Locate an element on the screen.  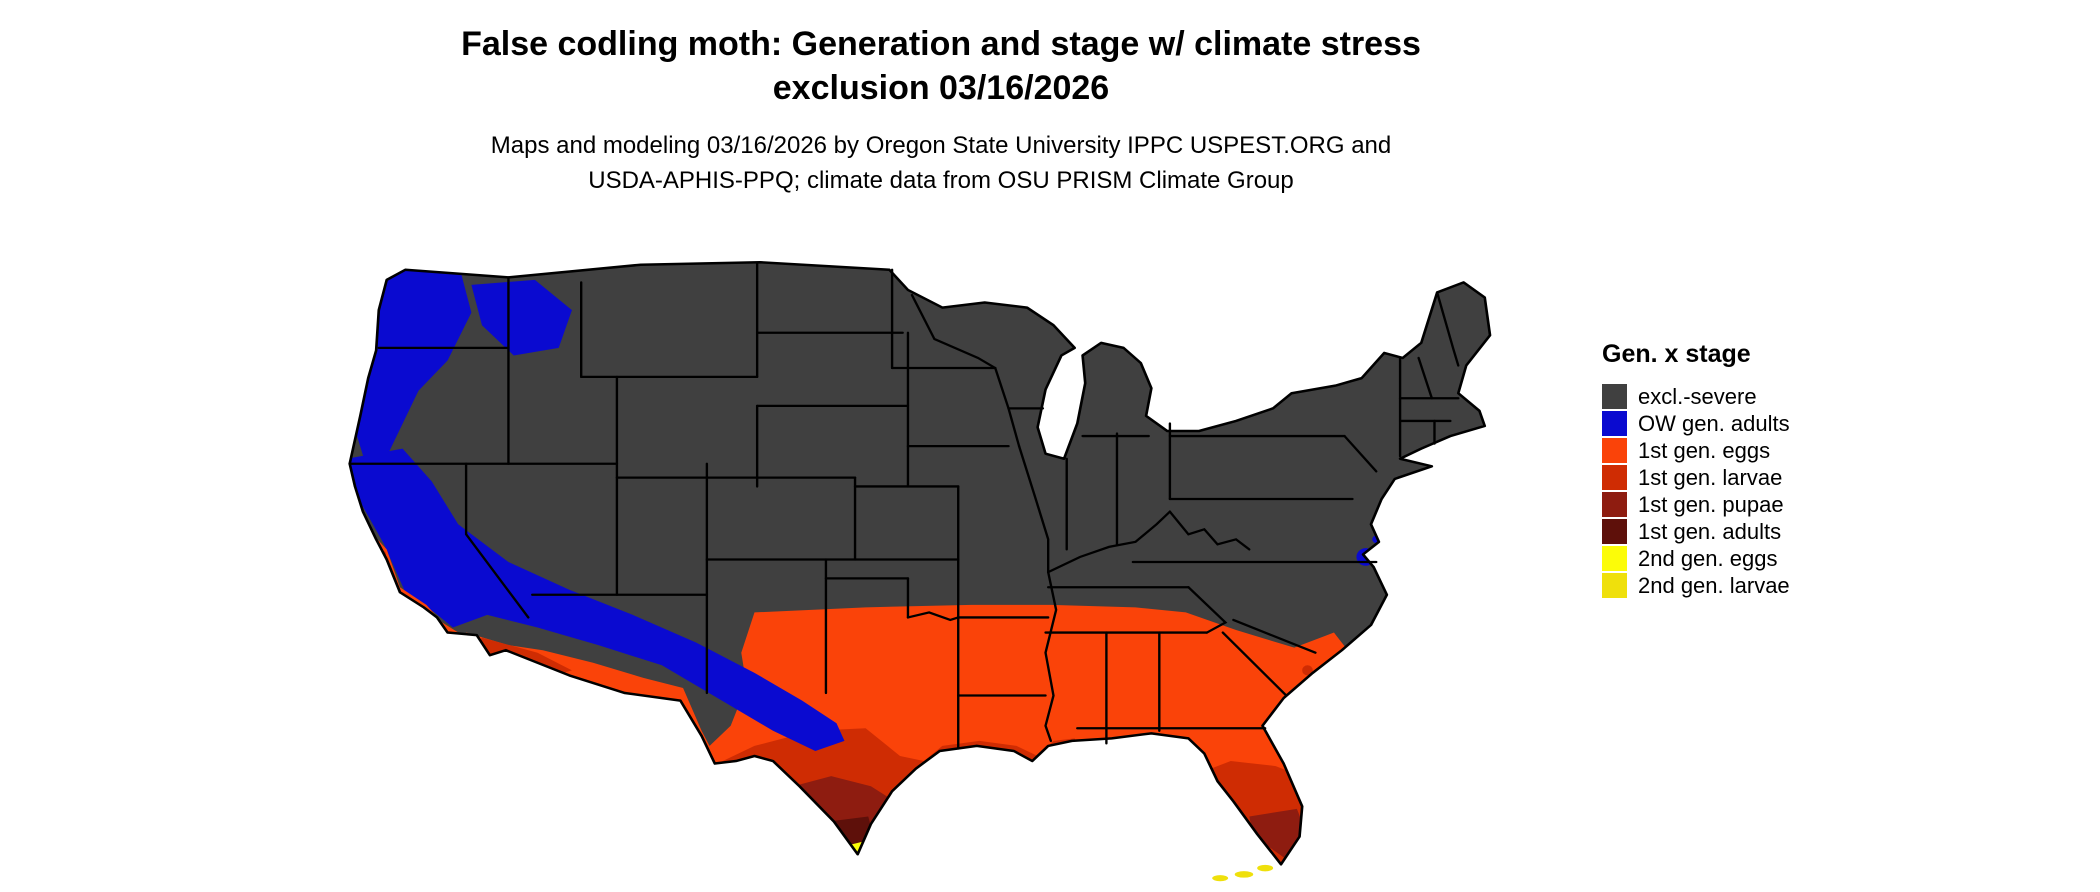
legend-item-2nd-larvae: 2nd gen. larvae is located at coordinates (1696, 585).